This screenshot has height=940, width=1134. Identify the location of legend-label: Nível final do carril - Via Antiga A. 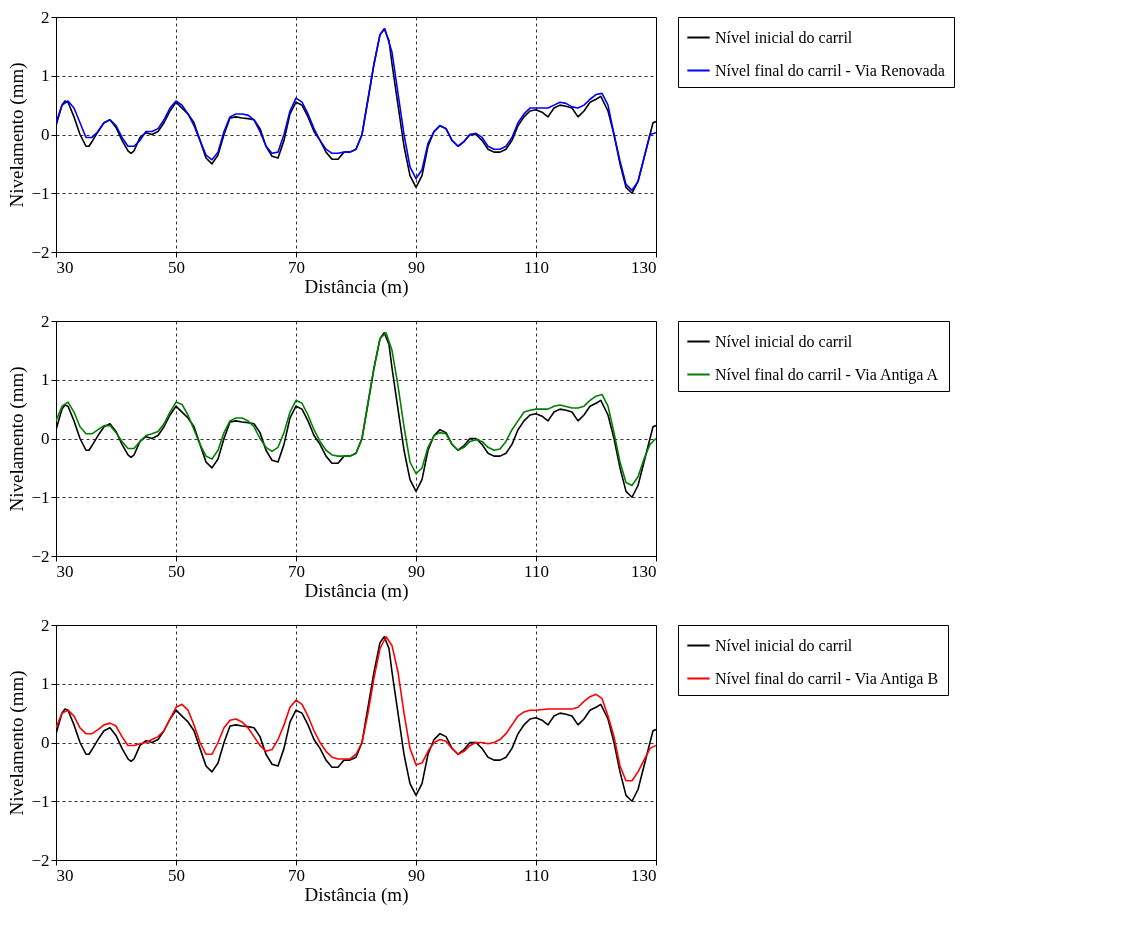
(827, 374).